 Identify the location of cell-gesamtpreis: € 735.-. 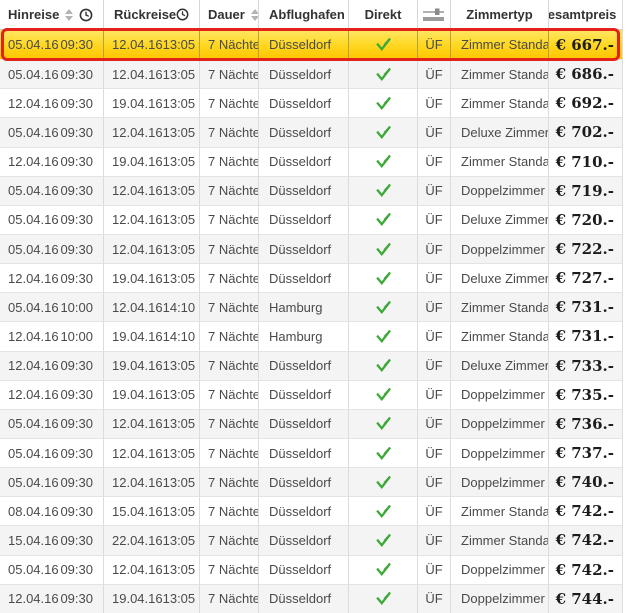
(585, 394).